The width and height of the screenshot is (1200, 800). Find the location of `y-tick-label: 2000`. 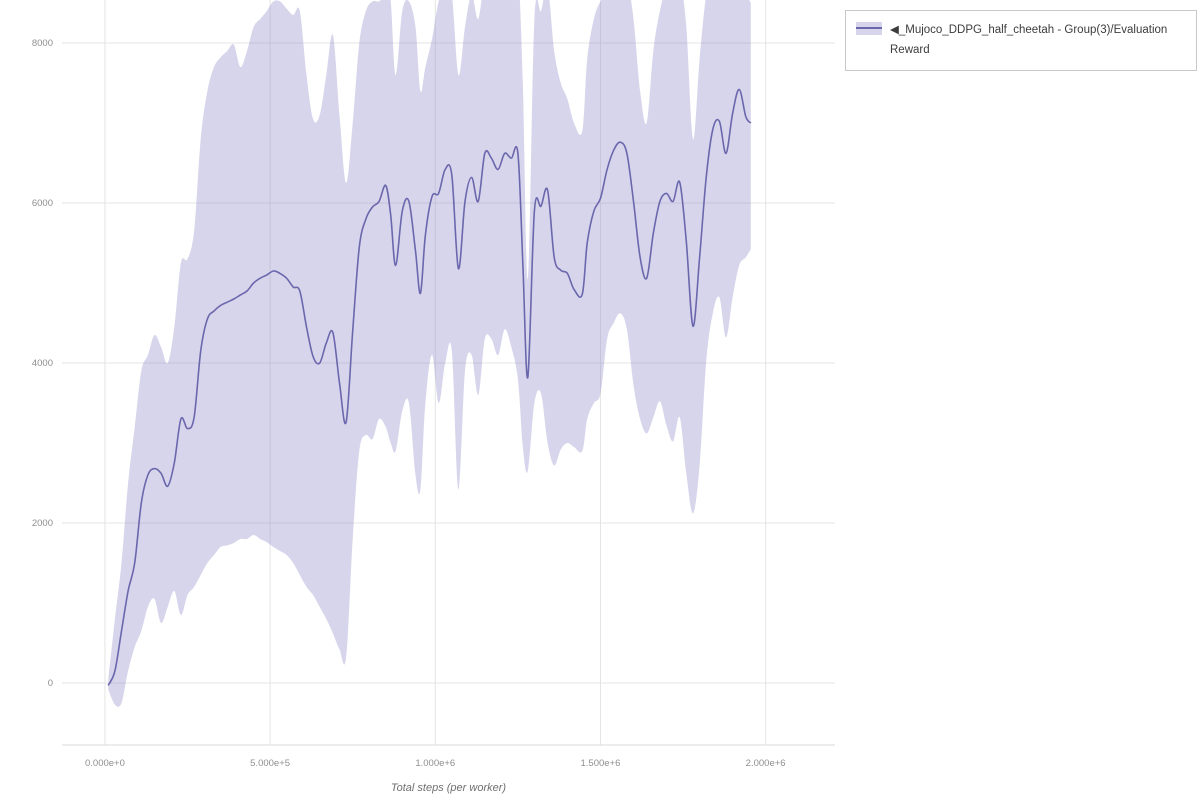

y-tick-label: 2000 is located at coordinates (42, 523).